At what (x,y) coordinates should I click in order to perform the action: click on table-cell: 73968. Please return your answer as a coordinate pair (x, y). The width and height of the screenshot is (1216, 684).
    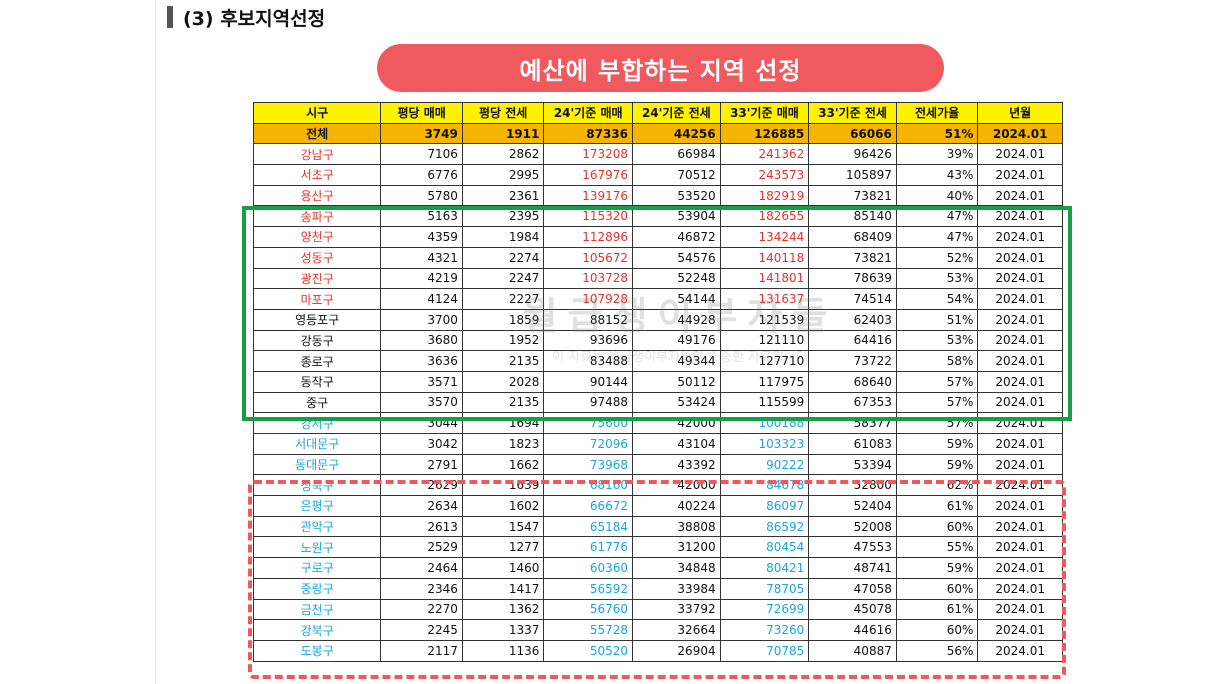
    Looking at the image, I should click on (588, 464).